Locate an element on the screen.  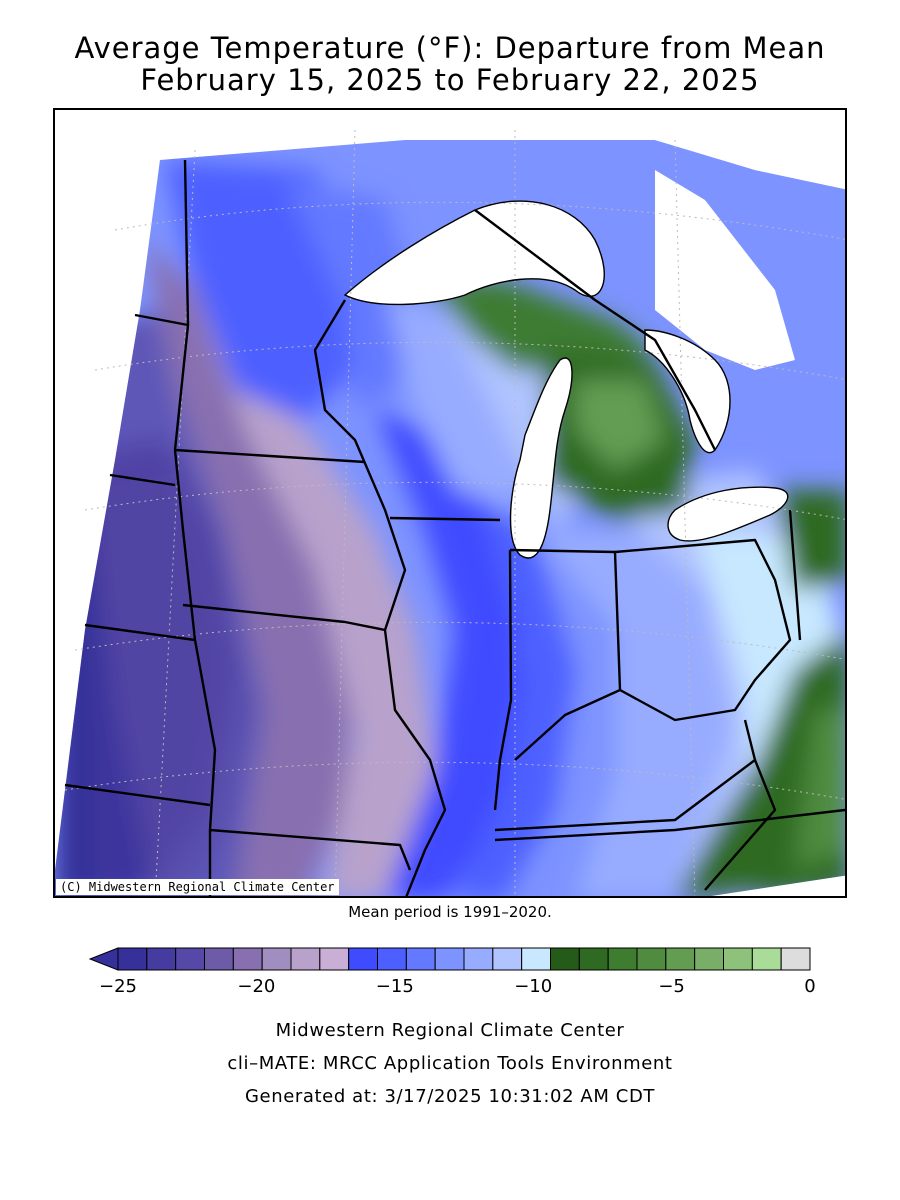
color-legend: −25 −20 −15 −10 −5 0 is located at coordinates (452, 972).